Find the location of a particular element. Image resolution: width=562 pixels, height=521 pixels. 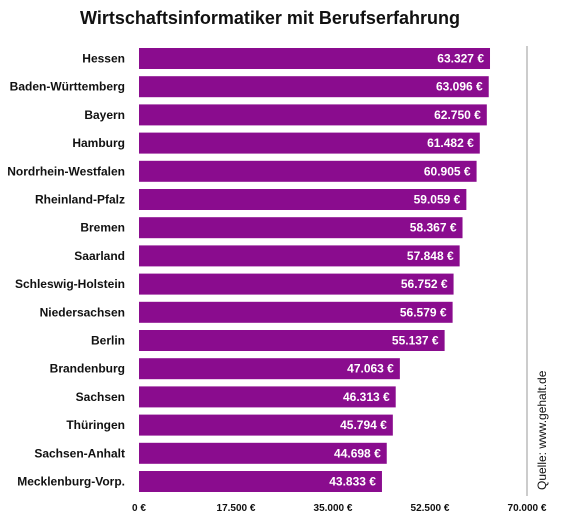

source-note: Quelle: www.gehalt.de is located at coordinates (542, 430).